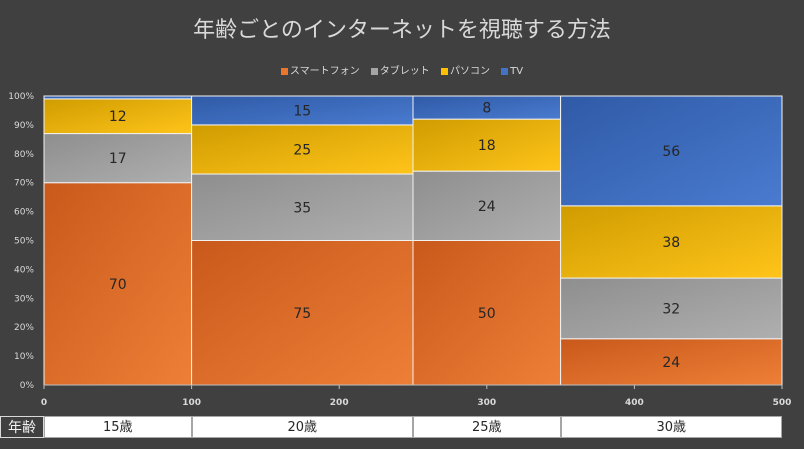 The image size is (804, 449). What do you see at coordinates (486, 109) in the screenshot?
I see `data-label: 8` at bounding box center [486, 109].